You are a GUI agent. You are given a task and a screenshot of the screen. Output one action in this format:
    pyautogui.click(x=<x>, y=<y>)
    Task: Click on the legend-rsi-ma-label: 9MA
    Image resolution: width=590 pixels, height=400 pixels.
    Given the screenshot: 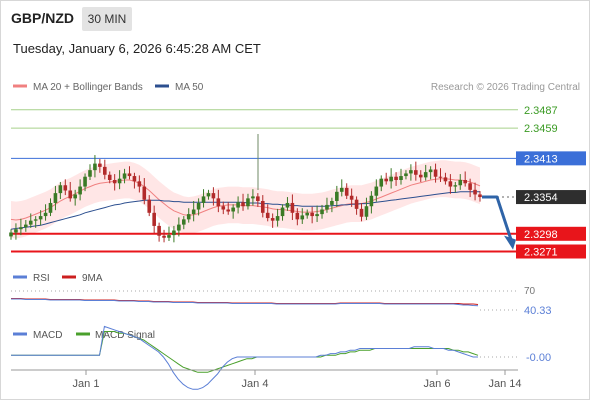 What is the action you would take?
    pyautogui.click(x=92, y=278)
    